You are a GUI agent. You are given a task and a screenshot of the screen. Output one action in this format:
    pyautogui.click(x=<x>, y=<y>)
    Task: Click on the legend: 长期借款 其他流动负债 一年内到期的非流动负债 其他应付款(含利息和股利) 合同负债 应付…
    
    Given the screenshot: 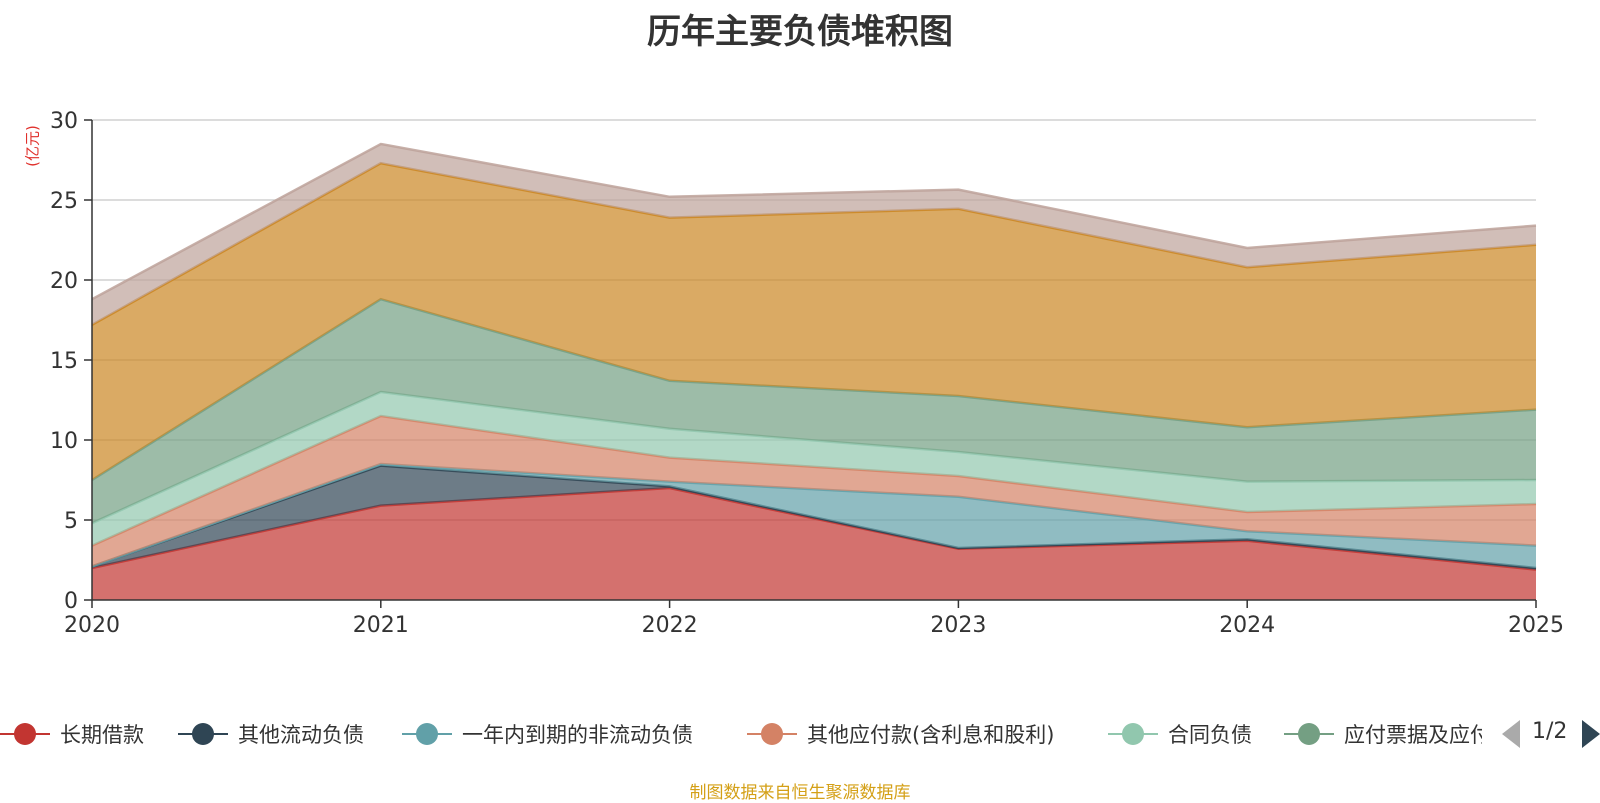 What is the action you would take?
    pyautogui.click(x=800, y=734)
    